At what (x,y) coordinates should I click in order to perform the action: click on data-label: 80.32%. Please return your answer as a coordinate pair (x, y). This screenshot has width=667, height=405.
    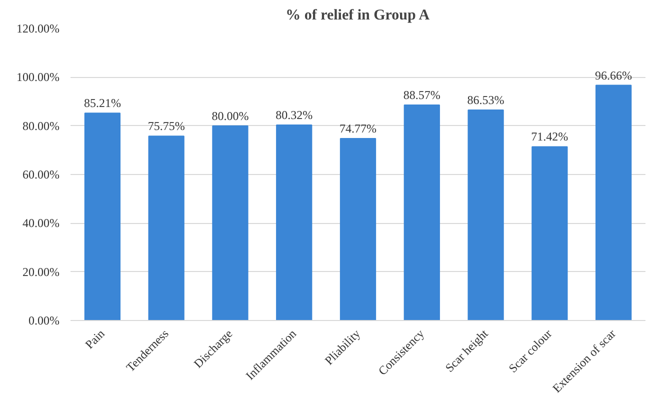
    Looking at the image, I should click on (294, 115).